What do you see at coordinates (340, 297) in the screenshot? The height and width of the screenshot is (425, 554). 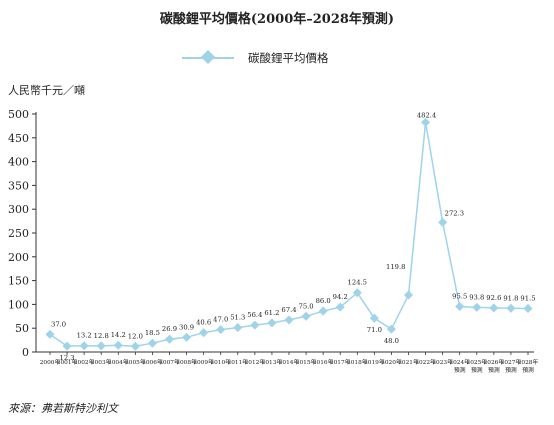 I see `data-label: 94.2` at bounding box center [340, 297].